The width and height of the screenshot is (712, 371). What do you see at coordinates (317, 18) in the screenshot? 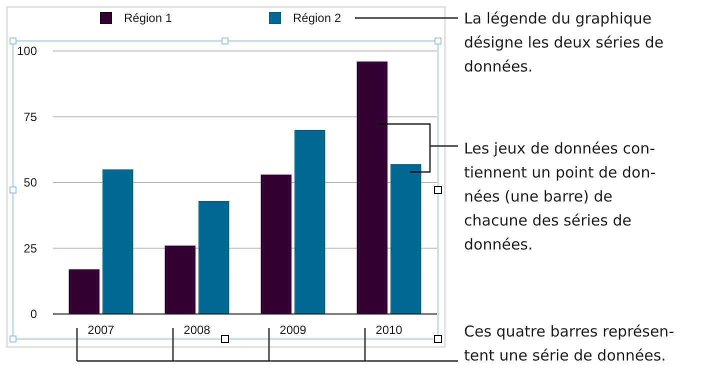
I see `legend-label: Région 2` at bounding box center [317, 18].